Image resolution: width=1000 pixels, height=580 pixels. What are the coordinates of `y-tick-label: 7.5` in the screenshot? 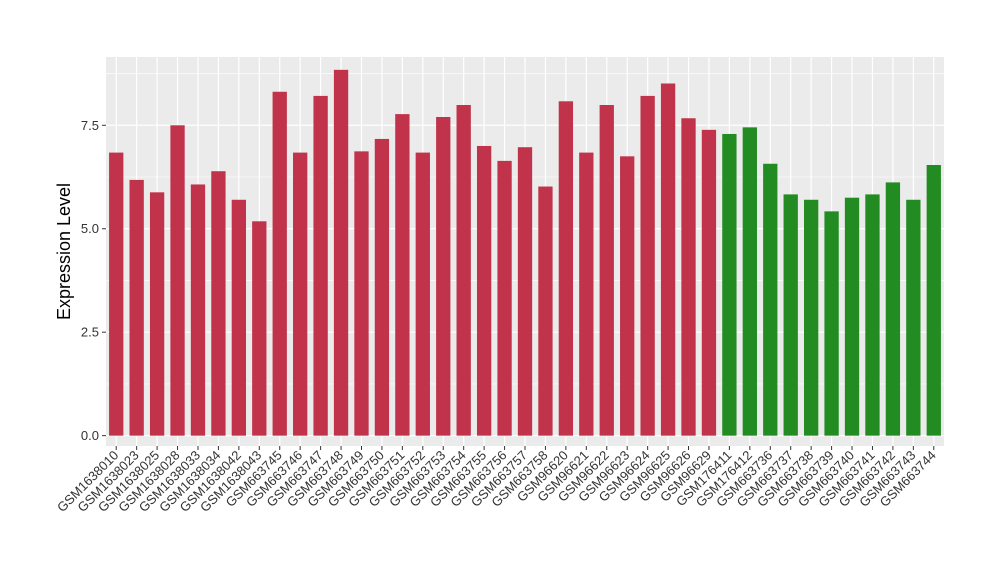 It's located at (90, 125).